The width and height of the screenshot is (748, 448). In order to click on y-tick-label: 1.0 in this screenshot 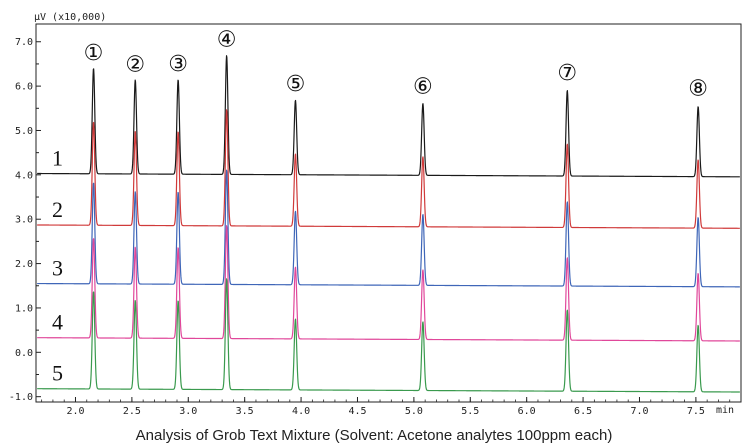, I will do `click(24, 308)`.